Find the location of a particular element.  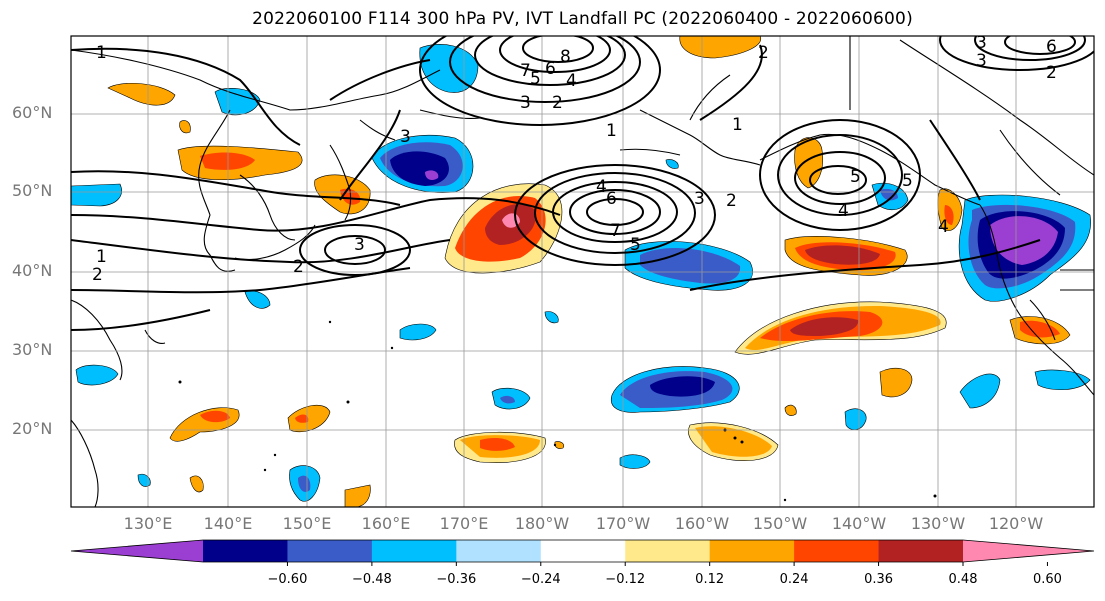

lon-label: 160°E is located at coordinates (386, 523).